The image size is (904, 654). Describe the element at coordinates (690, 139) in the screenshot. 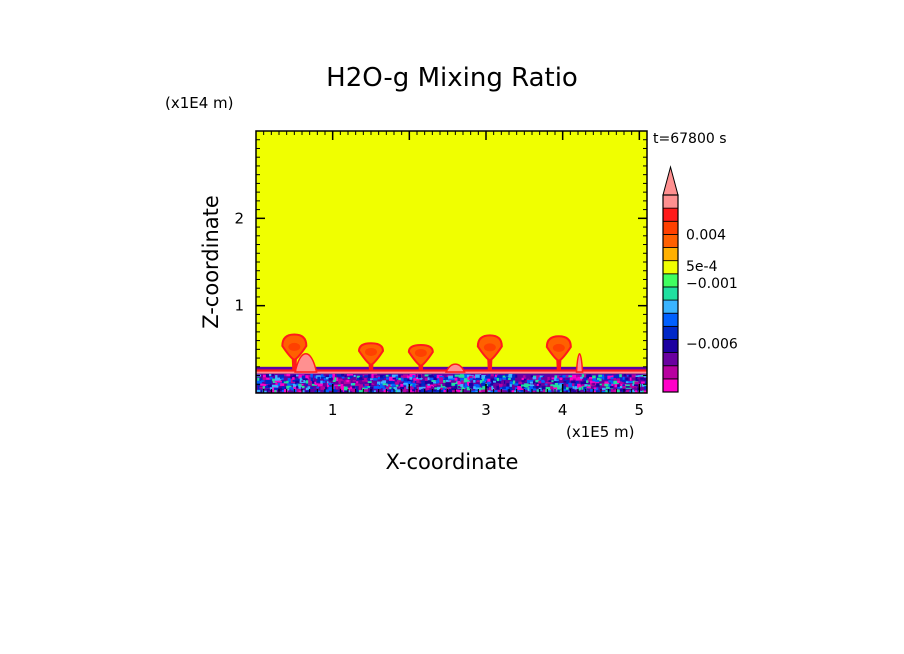

I see `time-label: t=67800 s` at that location.